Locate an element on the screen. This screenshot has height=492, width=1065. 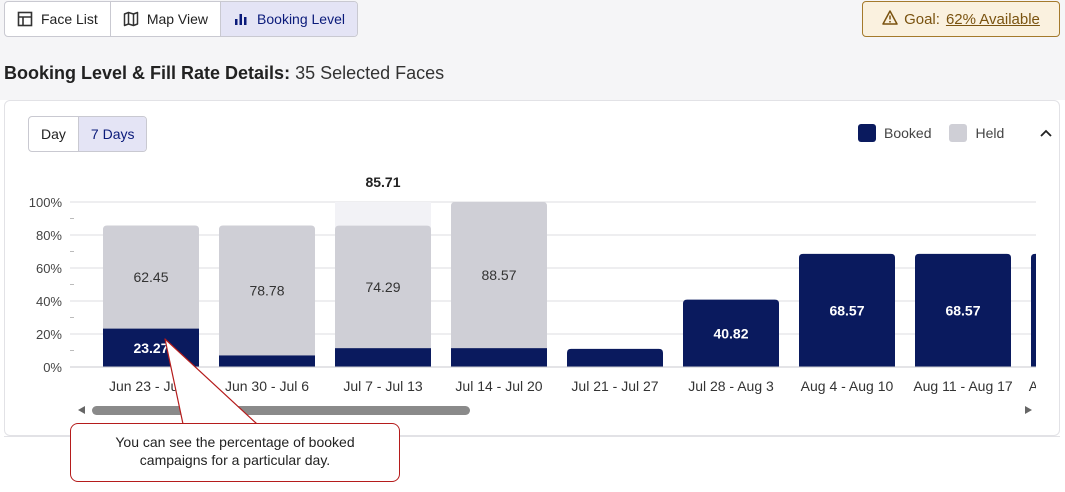
y-tick-label: 20% is located at coordinates (49, 334).